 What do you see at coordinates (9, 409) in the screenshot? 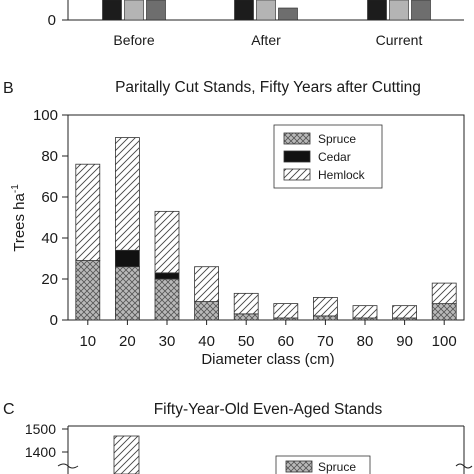
I see `panel-c-label: C` at bounding box center [9, 409].